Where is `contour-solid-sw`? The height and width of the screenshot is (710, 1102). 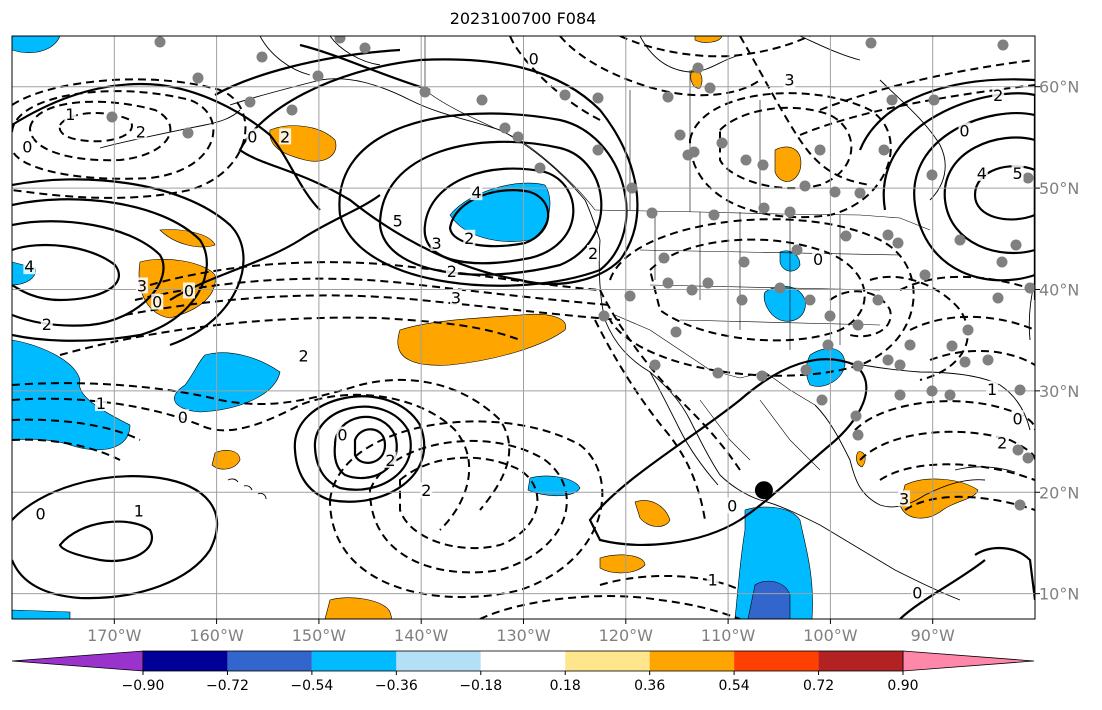
contour-solid-sw is located at coordinates (115, 537).